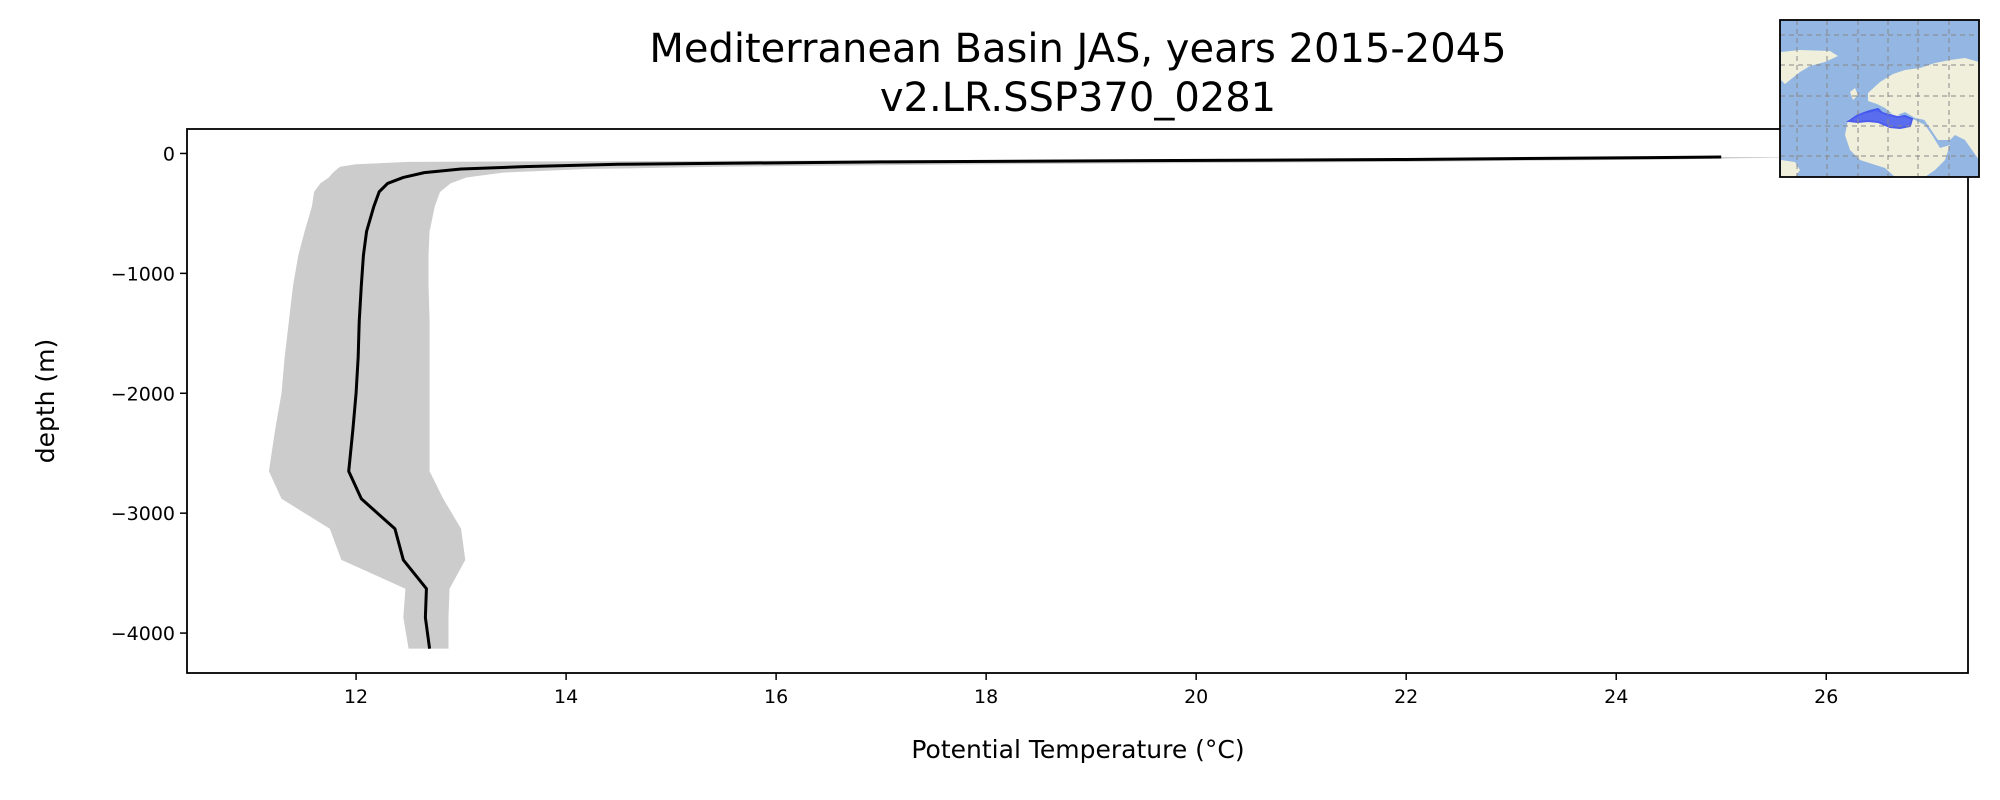  What do you see at coordinates (169, 154) in the screenshot?
I see `y-tick-label: 0` at bounding box center [169, 154].